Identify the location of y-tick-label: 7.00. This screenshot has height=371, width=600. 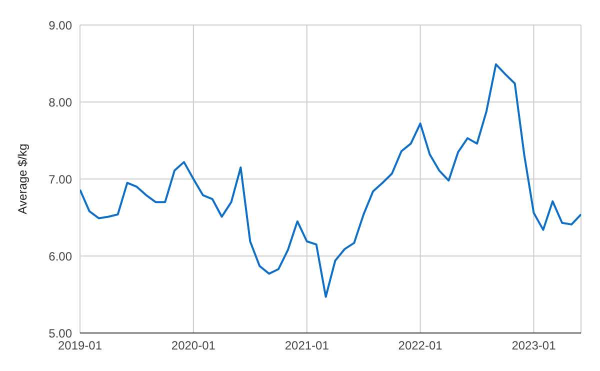
(60, 179).